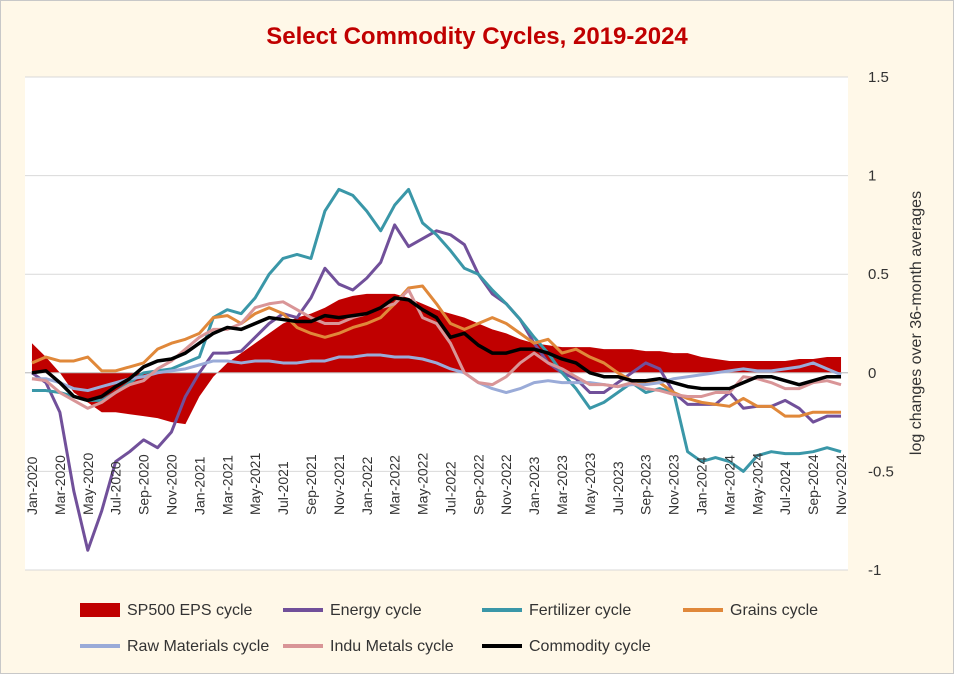 This screenshot has height=679, width=954. Describe the element at coordinates (88, 484) in the screenshot. I see `x-tick-label: May-2020` at that location.